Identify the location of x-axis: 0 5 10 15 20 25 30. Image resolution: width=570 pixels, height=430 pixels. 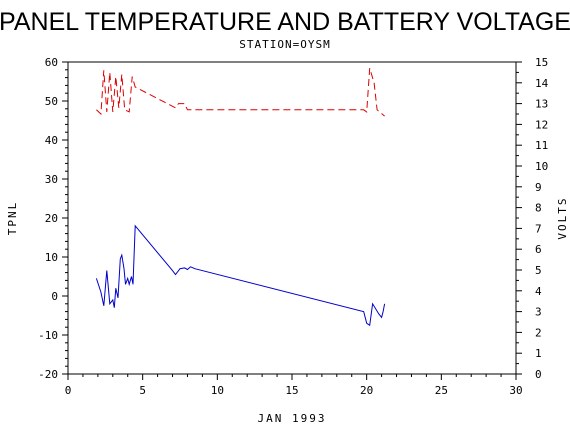
(294, 385).